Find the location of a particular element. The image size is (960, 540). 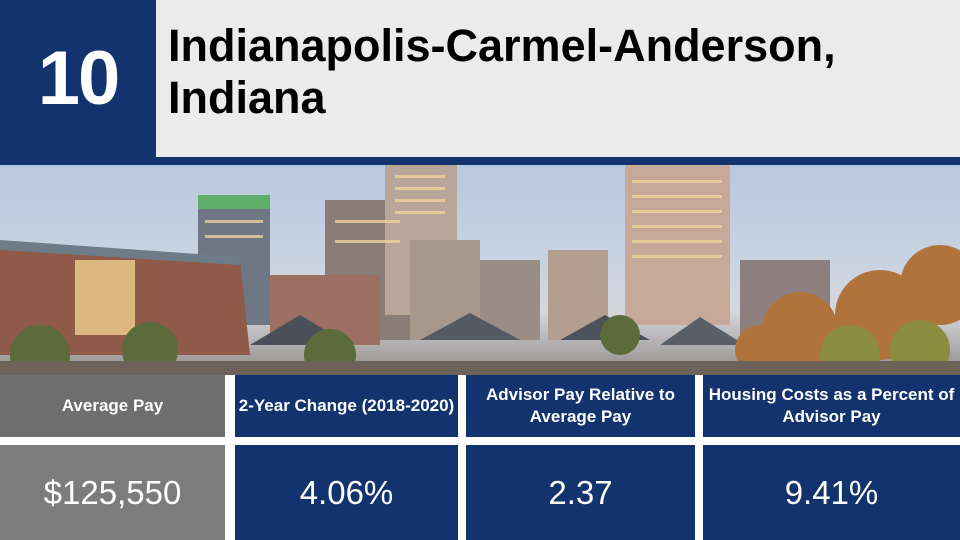

divider is located at coordinates (480, 161).